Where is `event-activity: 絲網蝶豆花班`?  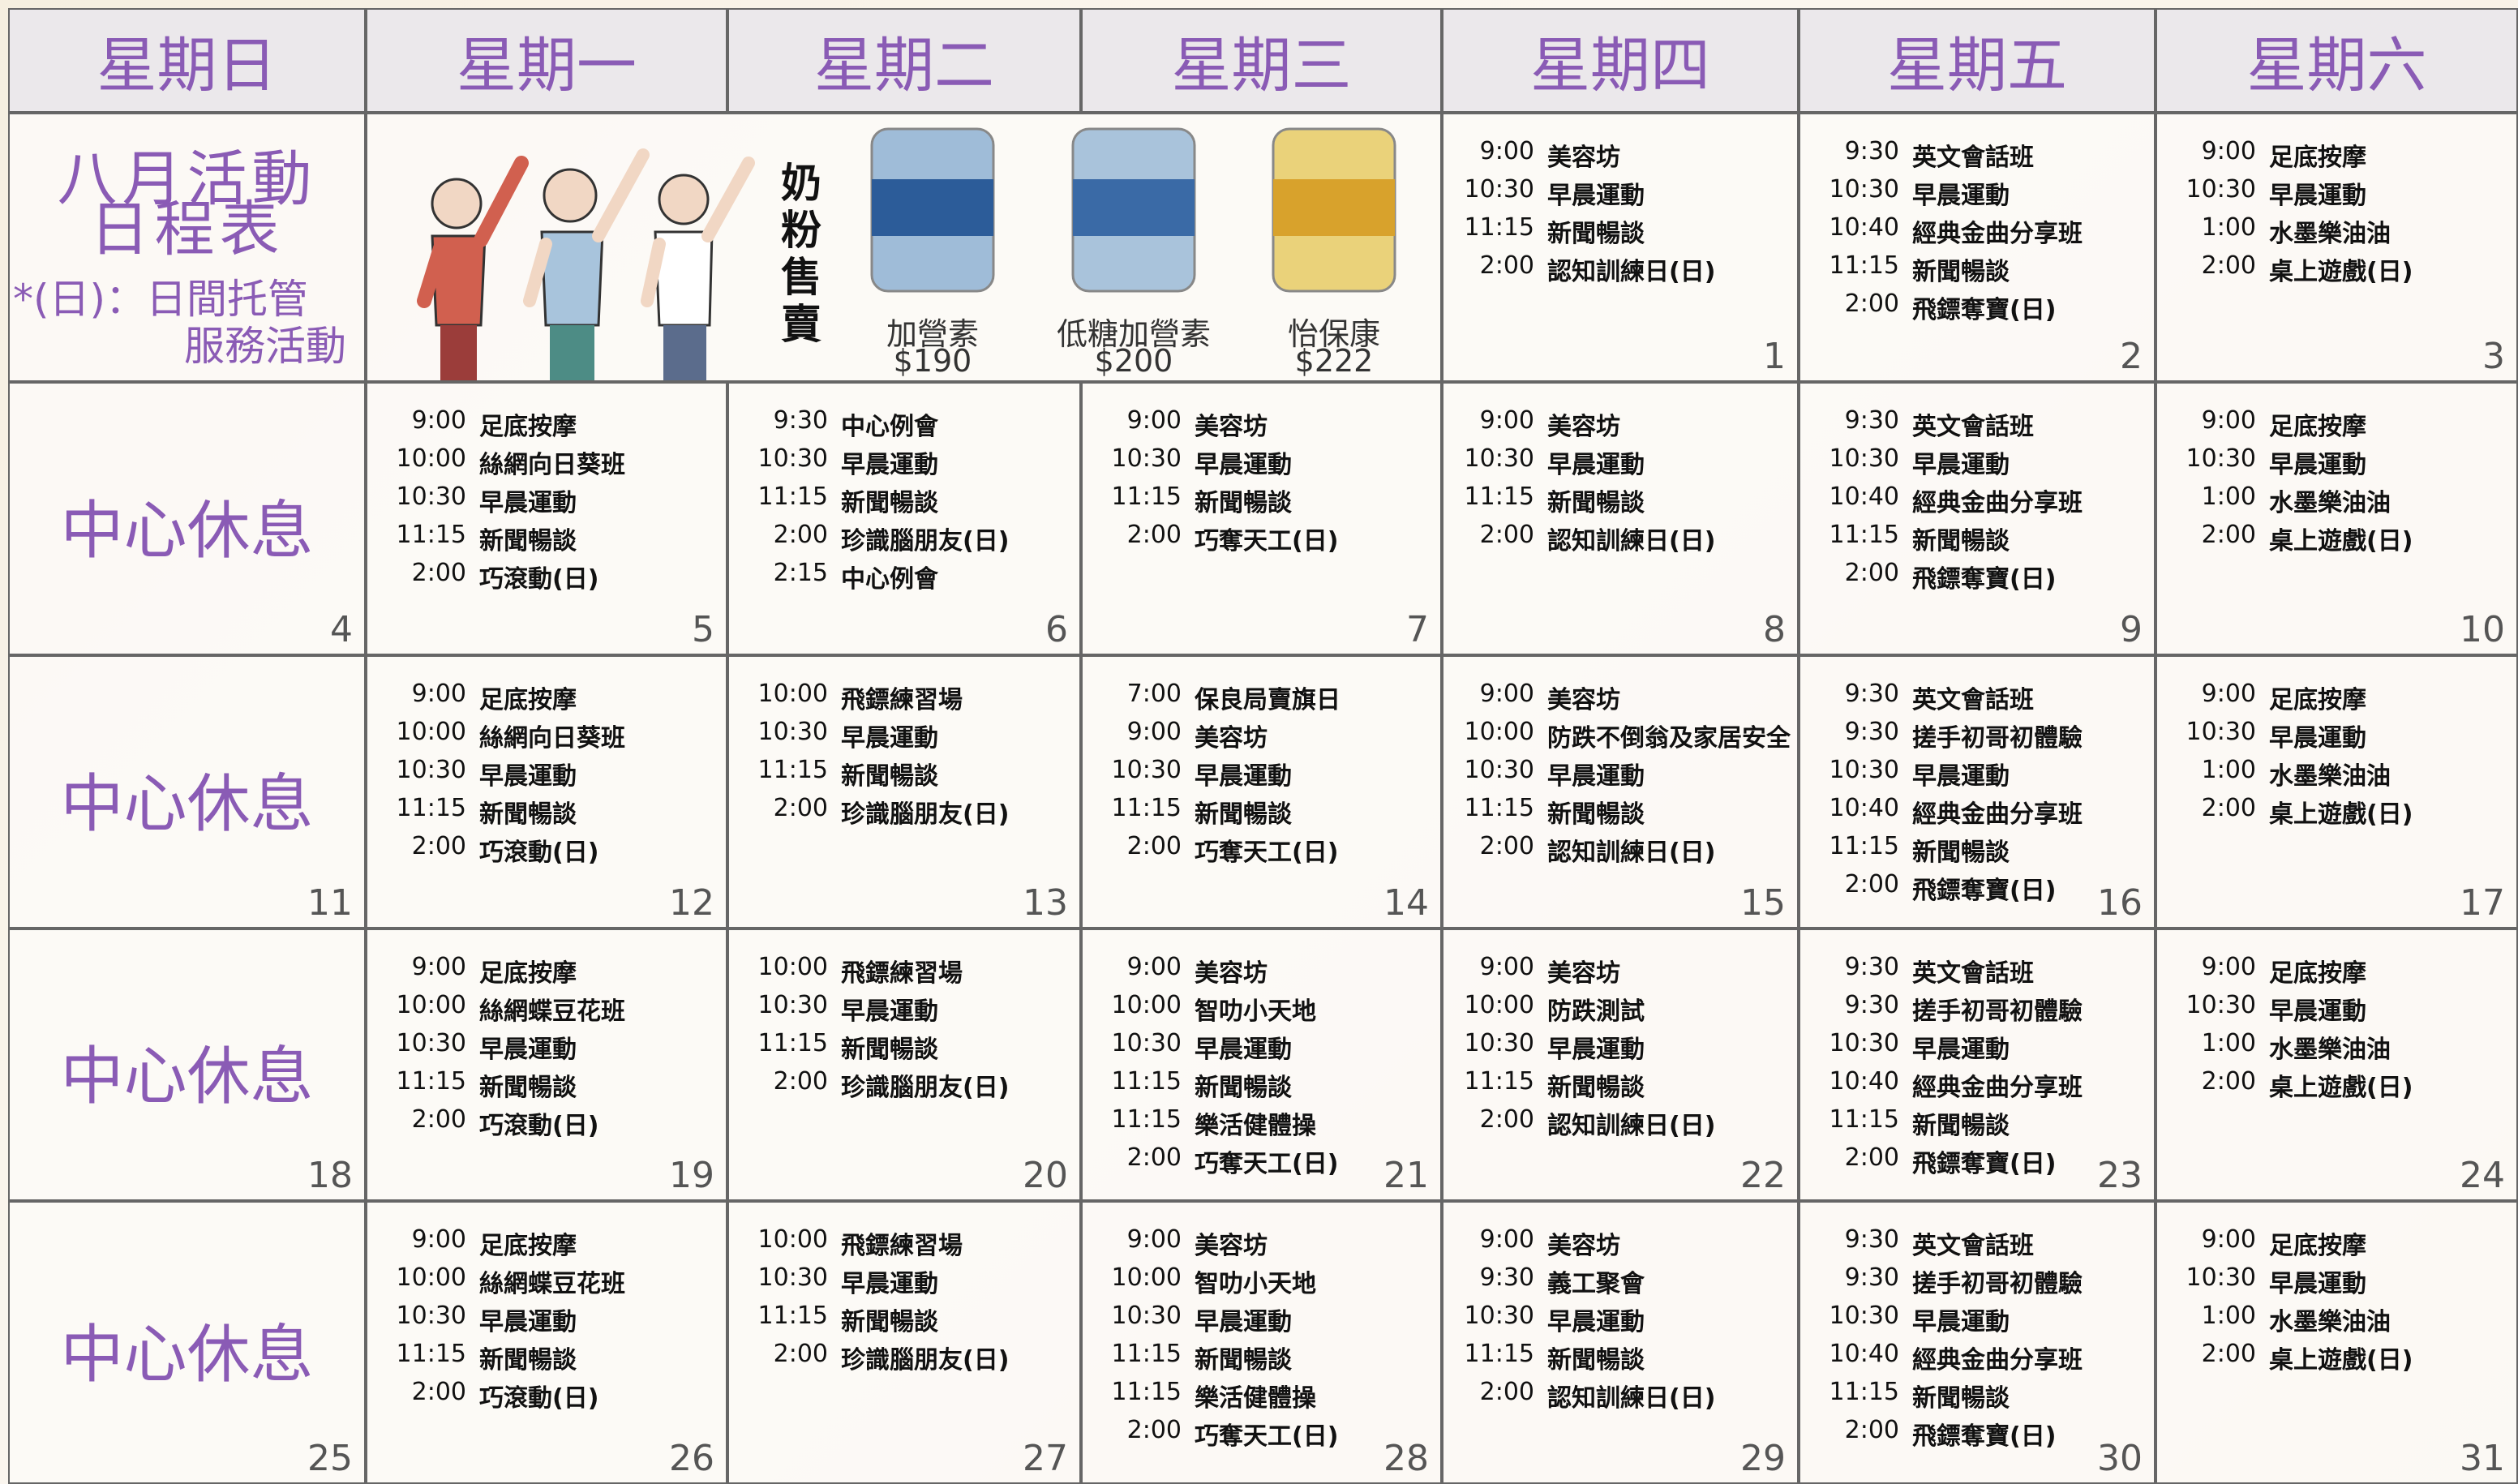
event-activity: 絲網蝶豆花班 is located at coordinates (552, 1284).